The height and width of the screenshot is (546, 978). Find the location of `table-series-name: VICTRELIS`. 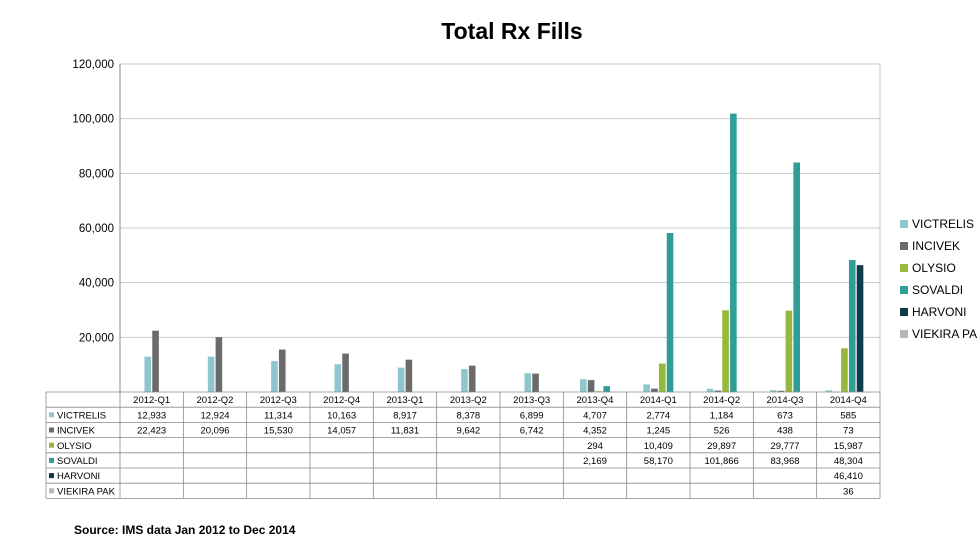

table-series-name: VICTRELIS is located at coordinates (81, 415).